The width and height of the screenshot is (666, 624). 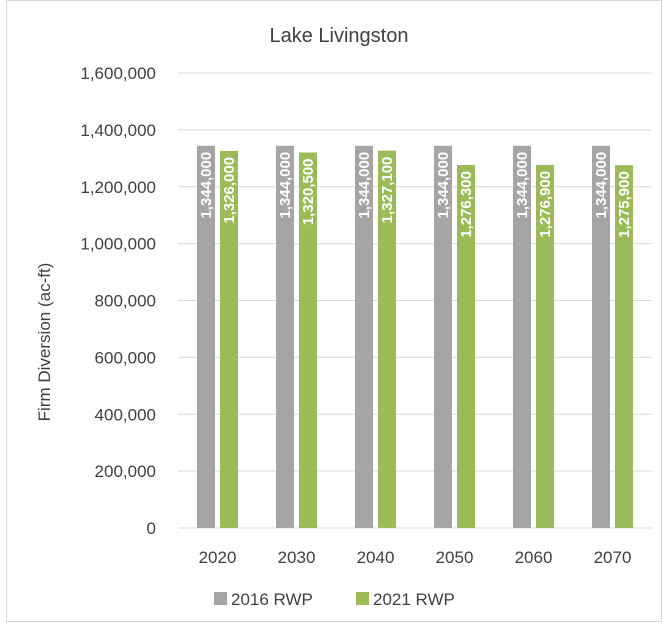 What do you see at coordinates (455, 557) in the screenshot?
I see `x-tick-label: 2050` at bounding box center [455, 557].